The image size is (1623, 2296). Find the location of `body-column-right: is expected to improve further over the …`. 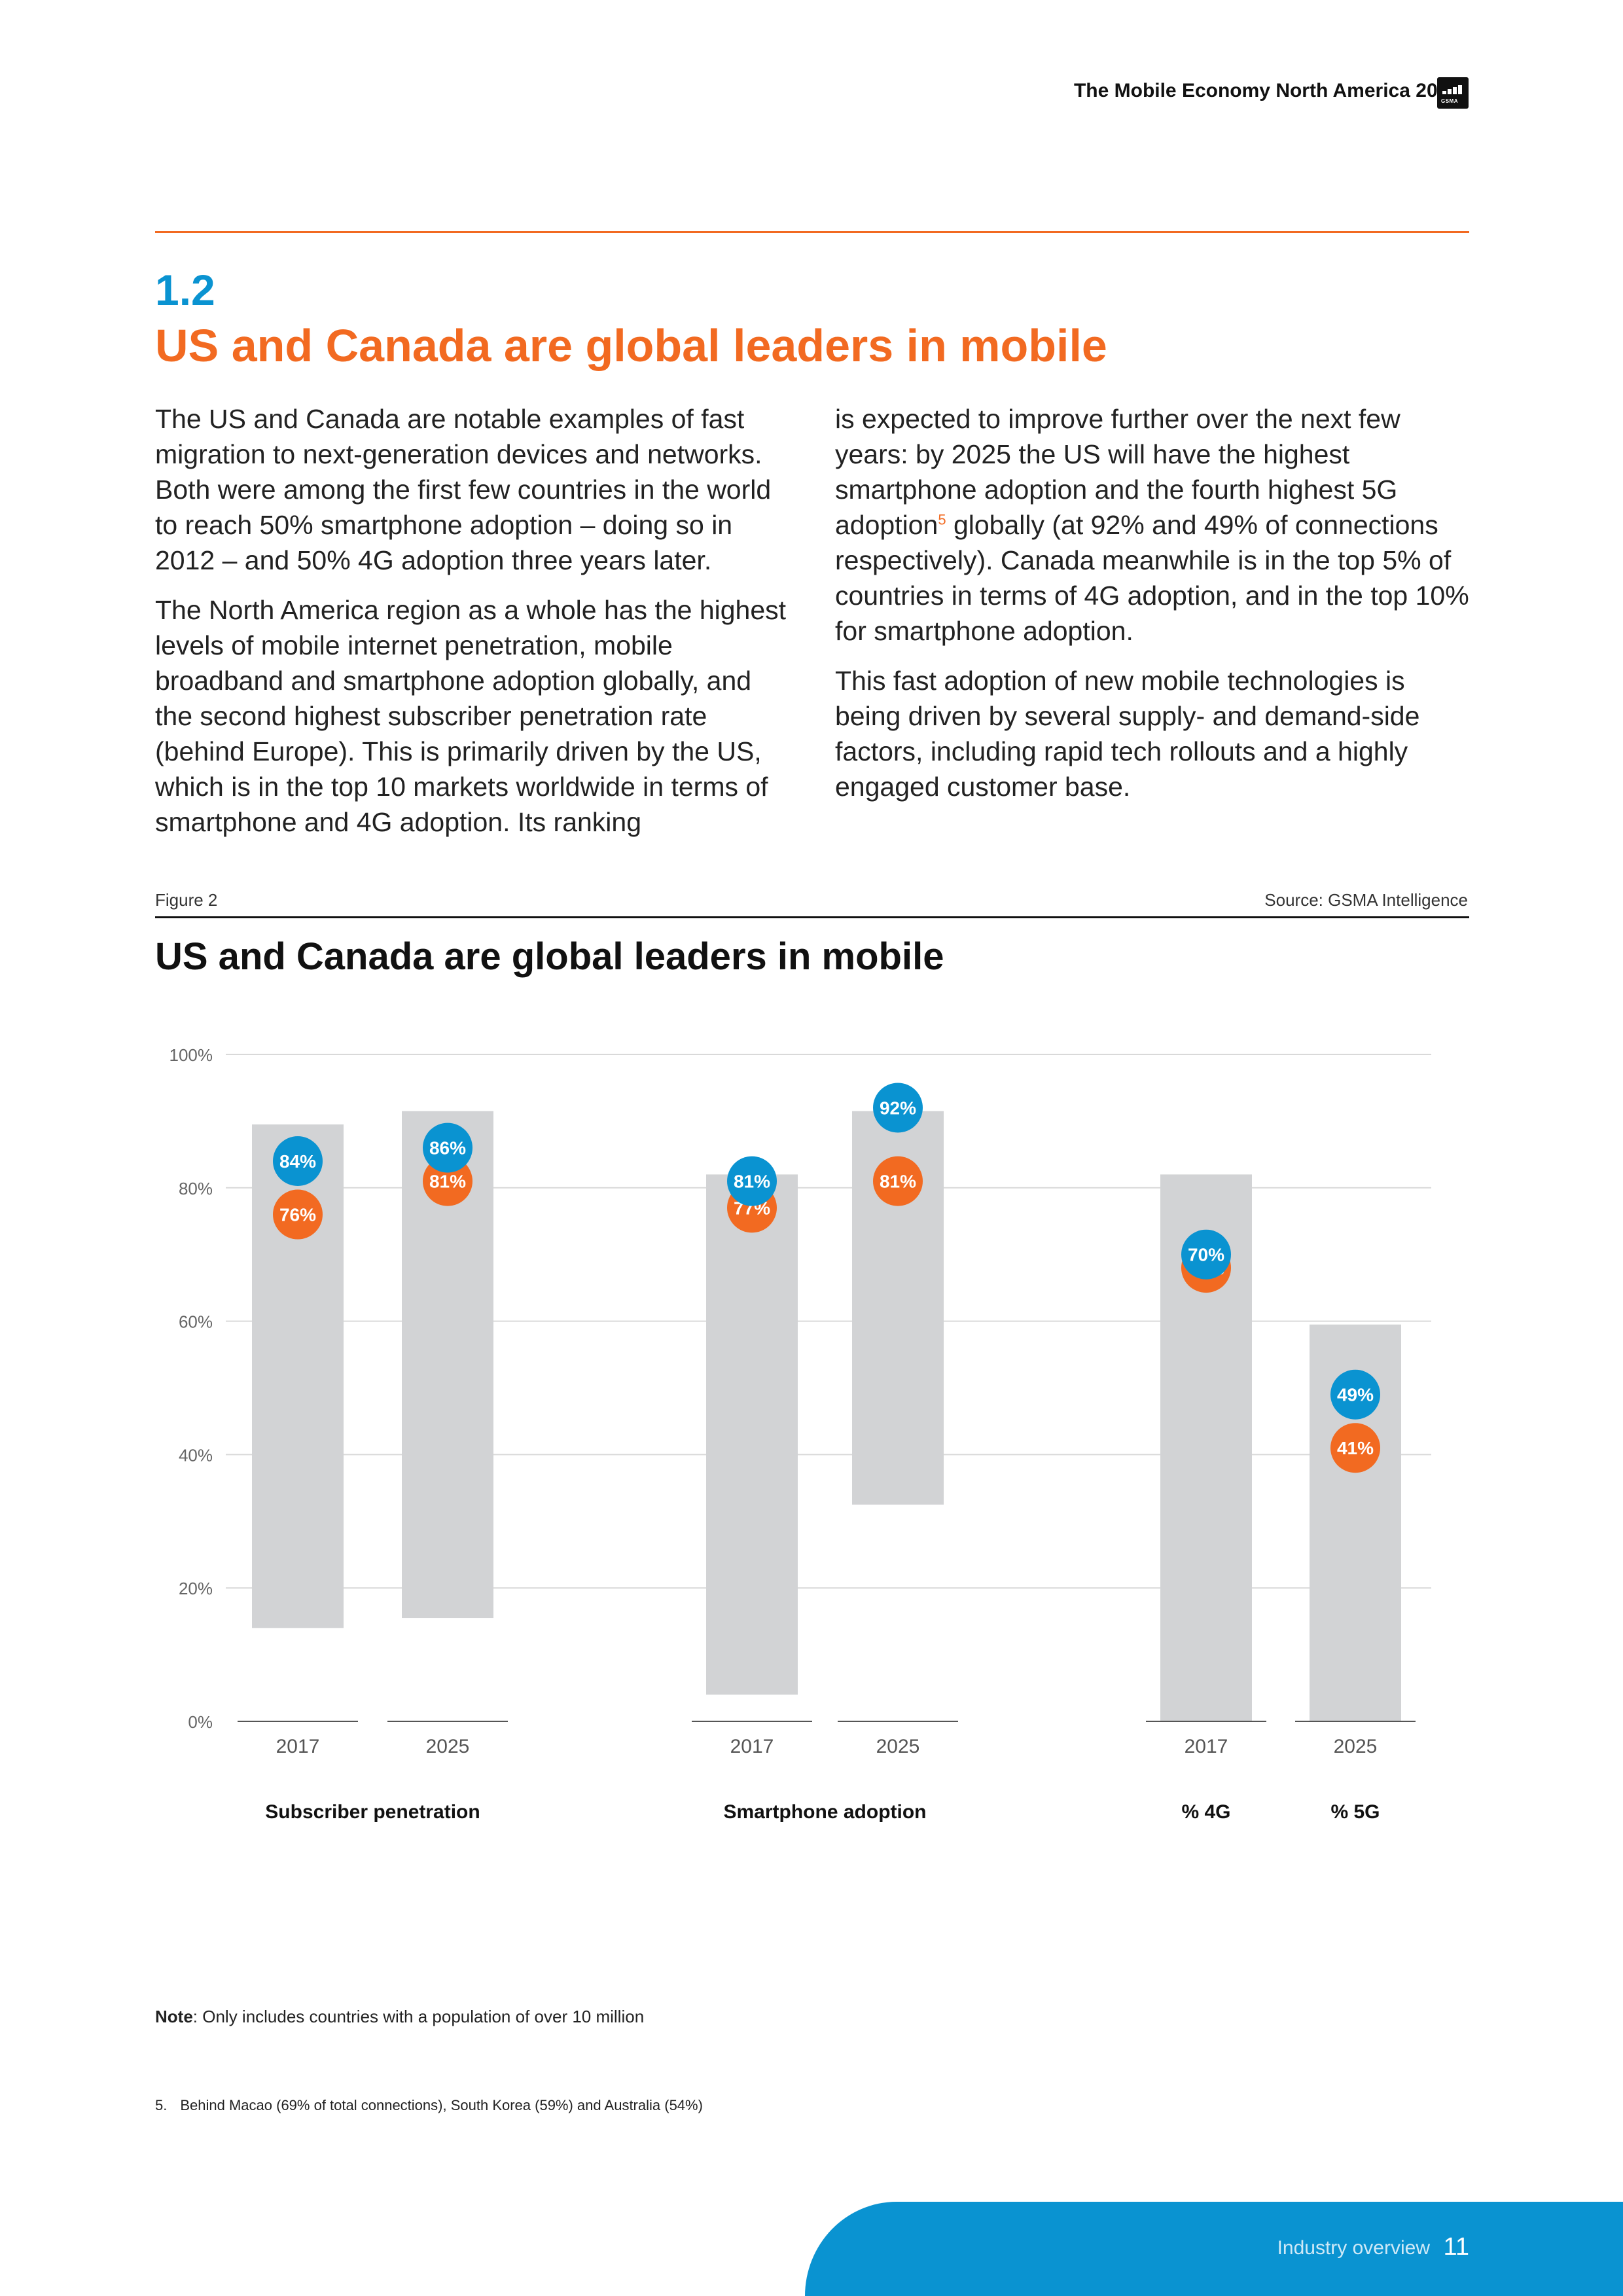

body-column-right: is expected to improve further over the … is located at coordinates (1154, 610).